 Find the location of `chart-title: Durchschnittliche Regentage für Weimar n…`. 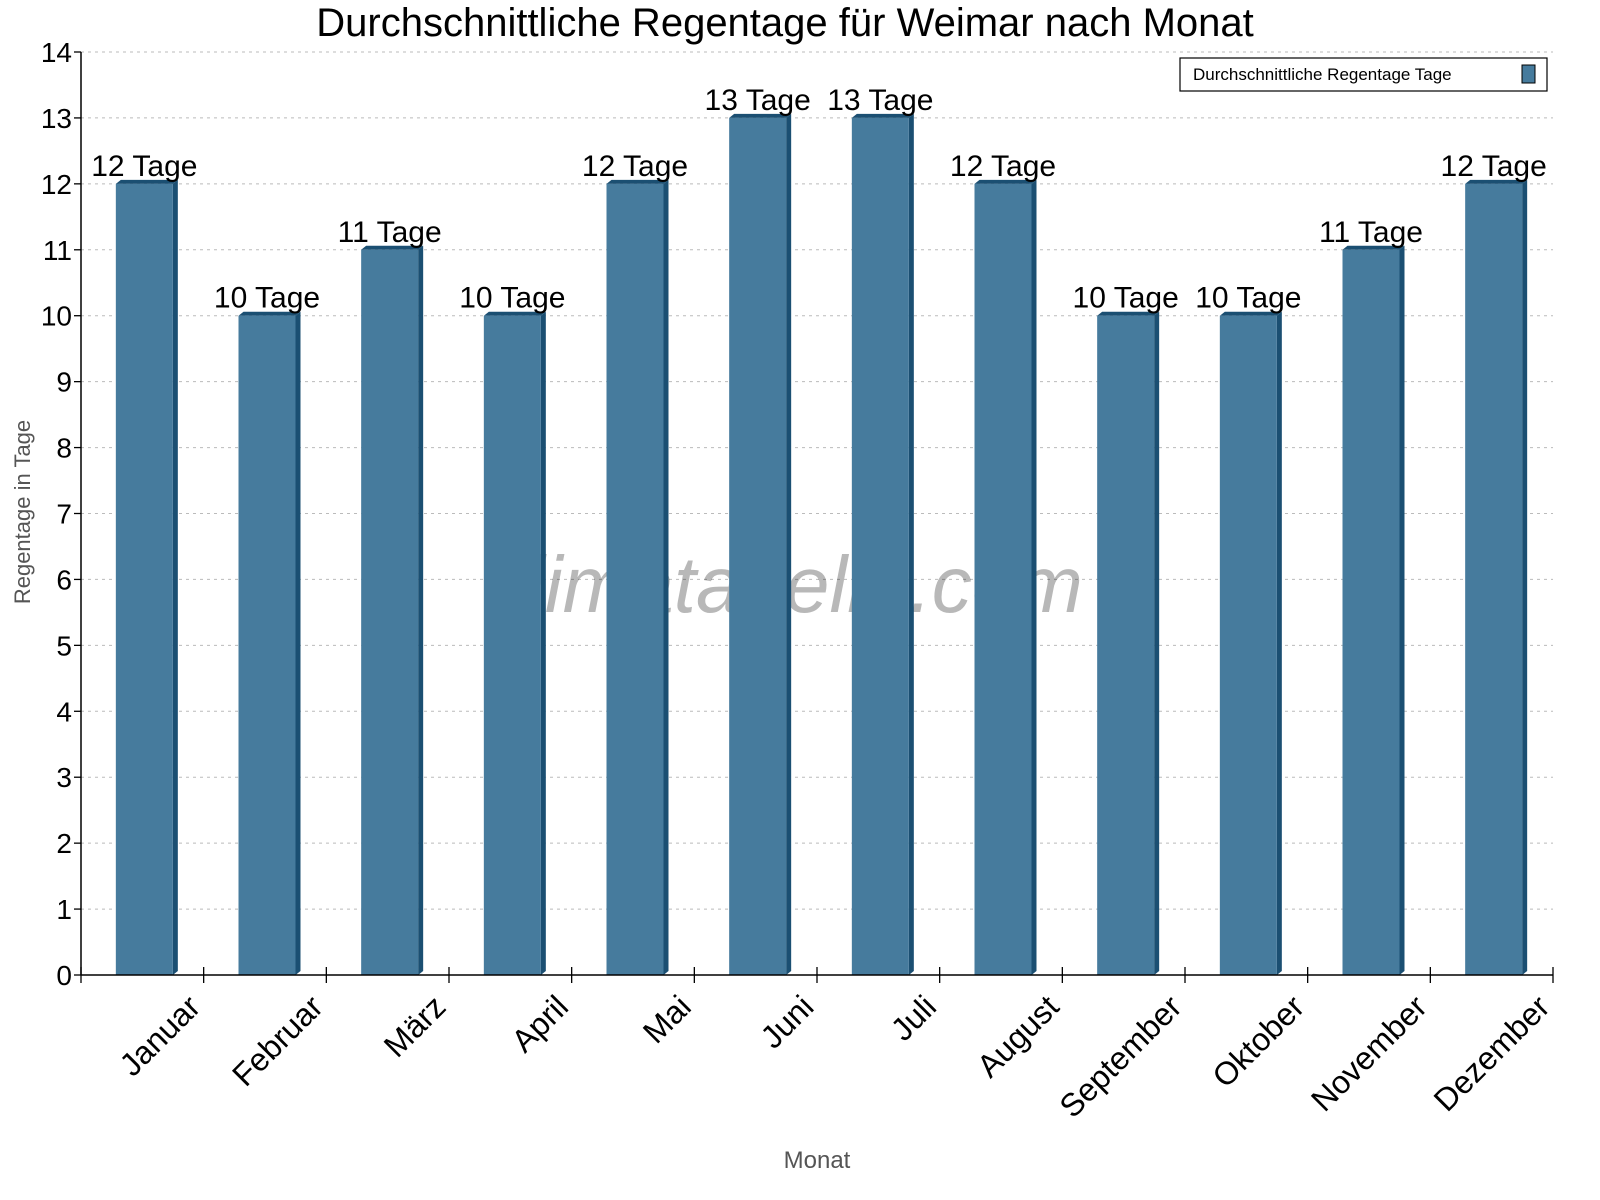

chart-title: Durchschnittliche Regentage für Weimar n… is located at coordinates (785, 23).